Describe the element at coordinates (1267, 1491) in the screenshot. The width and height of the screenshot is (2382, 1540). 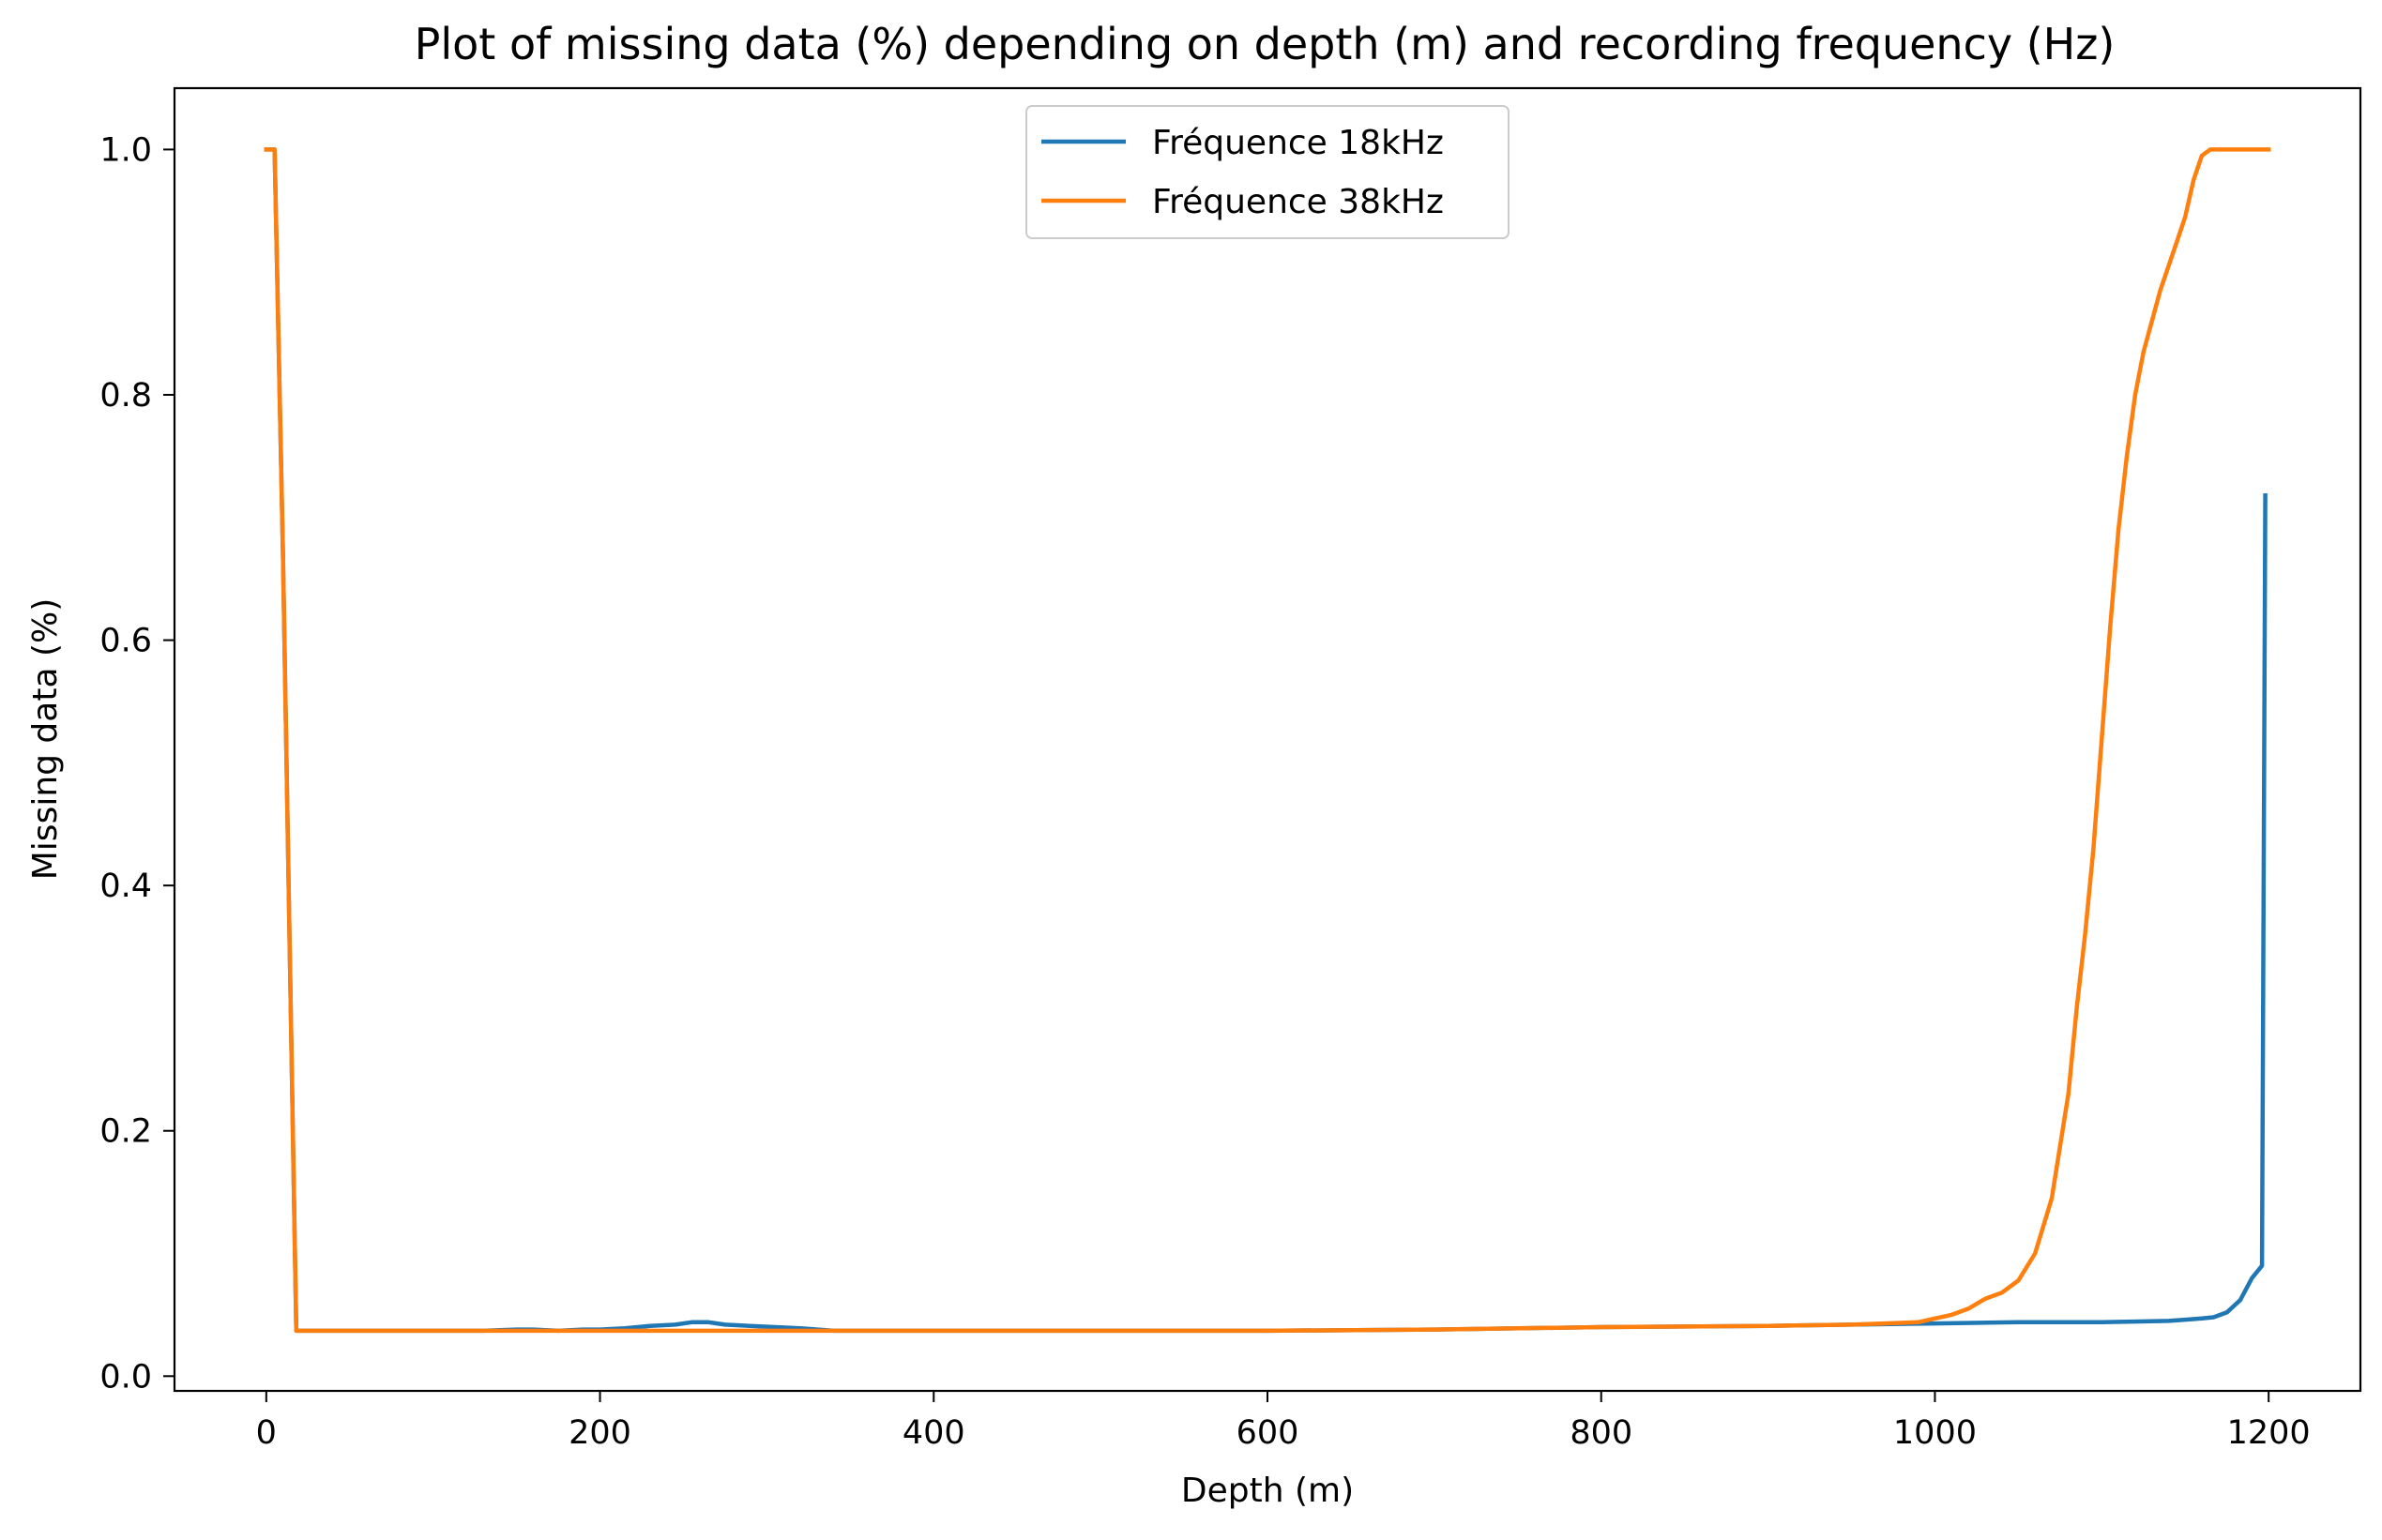
I see `x-axis-label: Depth (m)` at that location.